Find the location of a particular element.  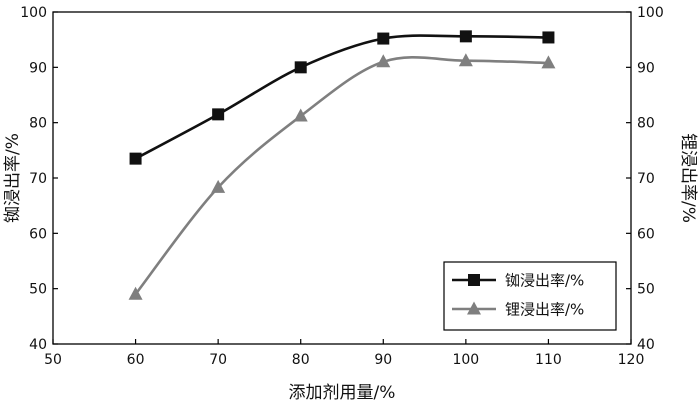

right-y-tick-label: 70 is located at coordinates (646, 179).